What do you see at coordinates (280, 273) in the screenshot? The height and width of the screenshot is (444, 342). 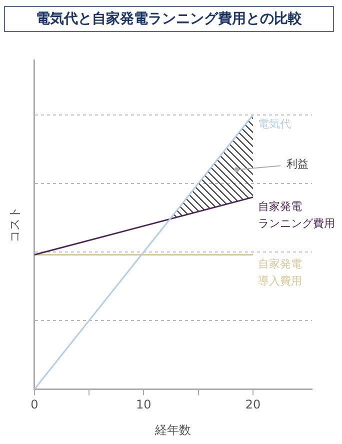 I see `series-label: 自家発電導入費用` at bounding box center [280, 273].